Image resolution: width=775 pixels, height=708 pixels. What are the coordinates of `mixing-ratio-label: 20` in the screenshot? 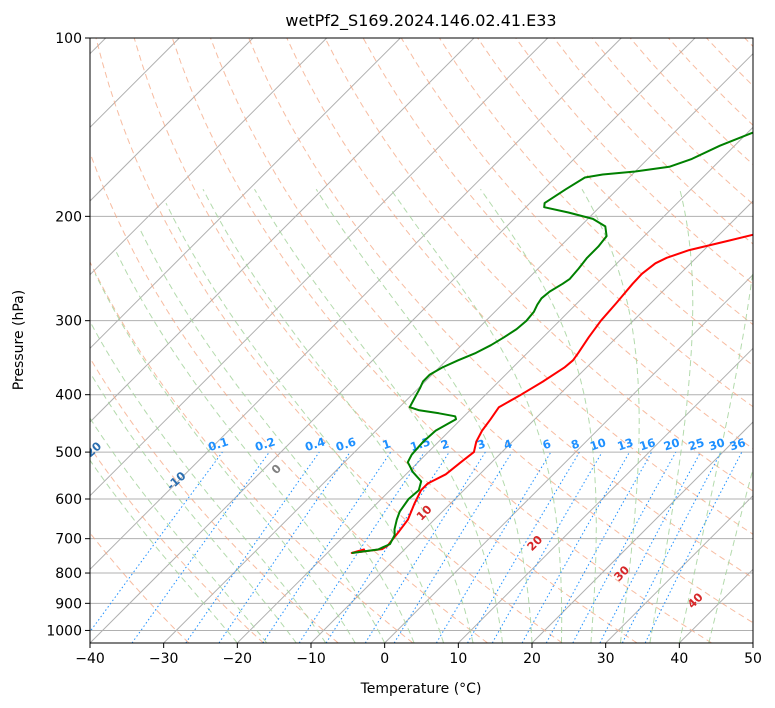 It's located at (672, 444).